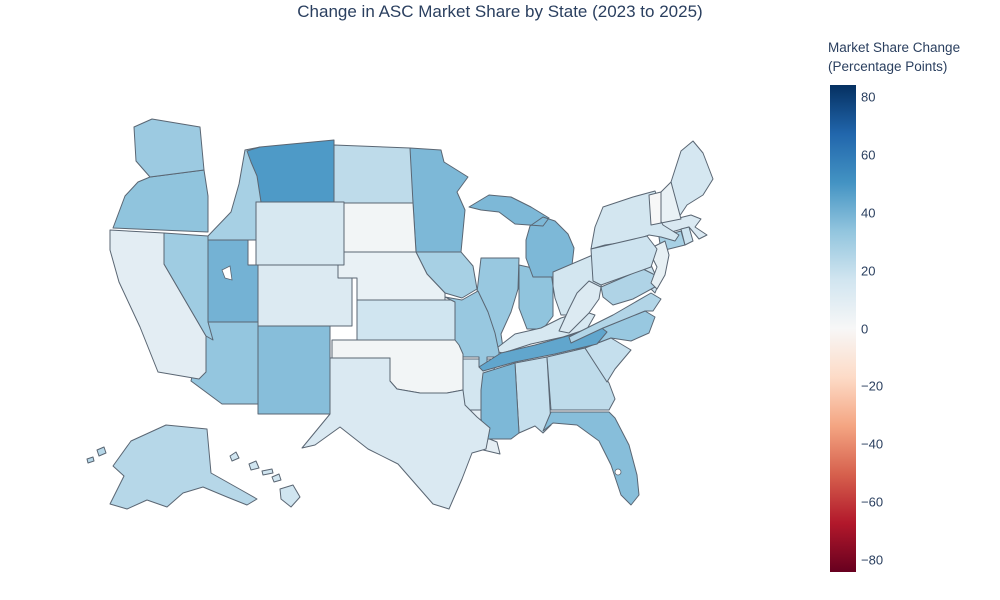 The width and height of the screenshot is (1000, 600). Describe the element at coordinates (868, 271) in the screenshot. I see `colorbar-tick: 20` at that location.